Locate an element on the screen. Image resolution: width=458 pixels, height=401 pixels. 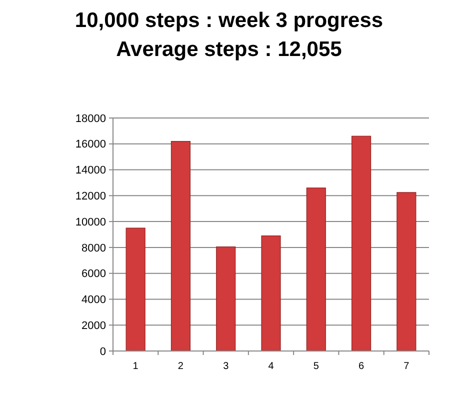
y-tick-label: 12000 is located at coordinates (90, 196).